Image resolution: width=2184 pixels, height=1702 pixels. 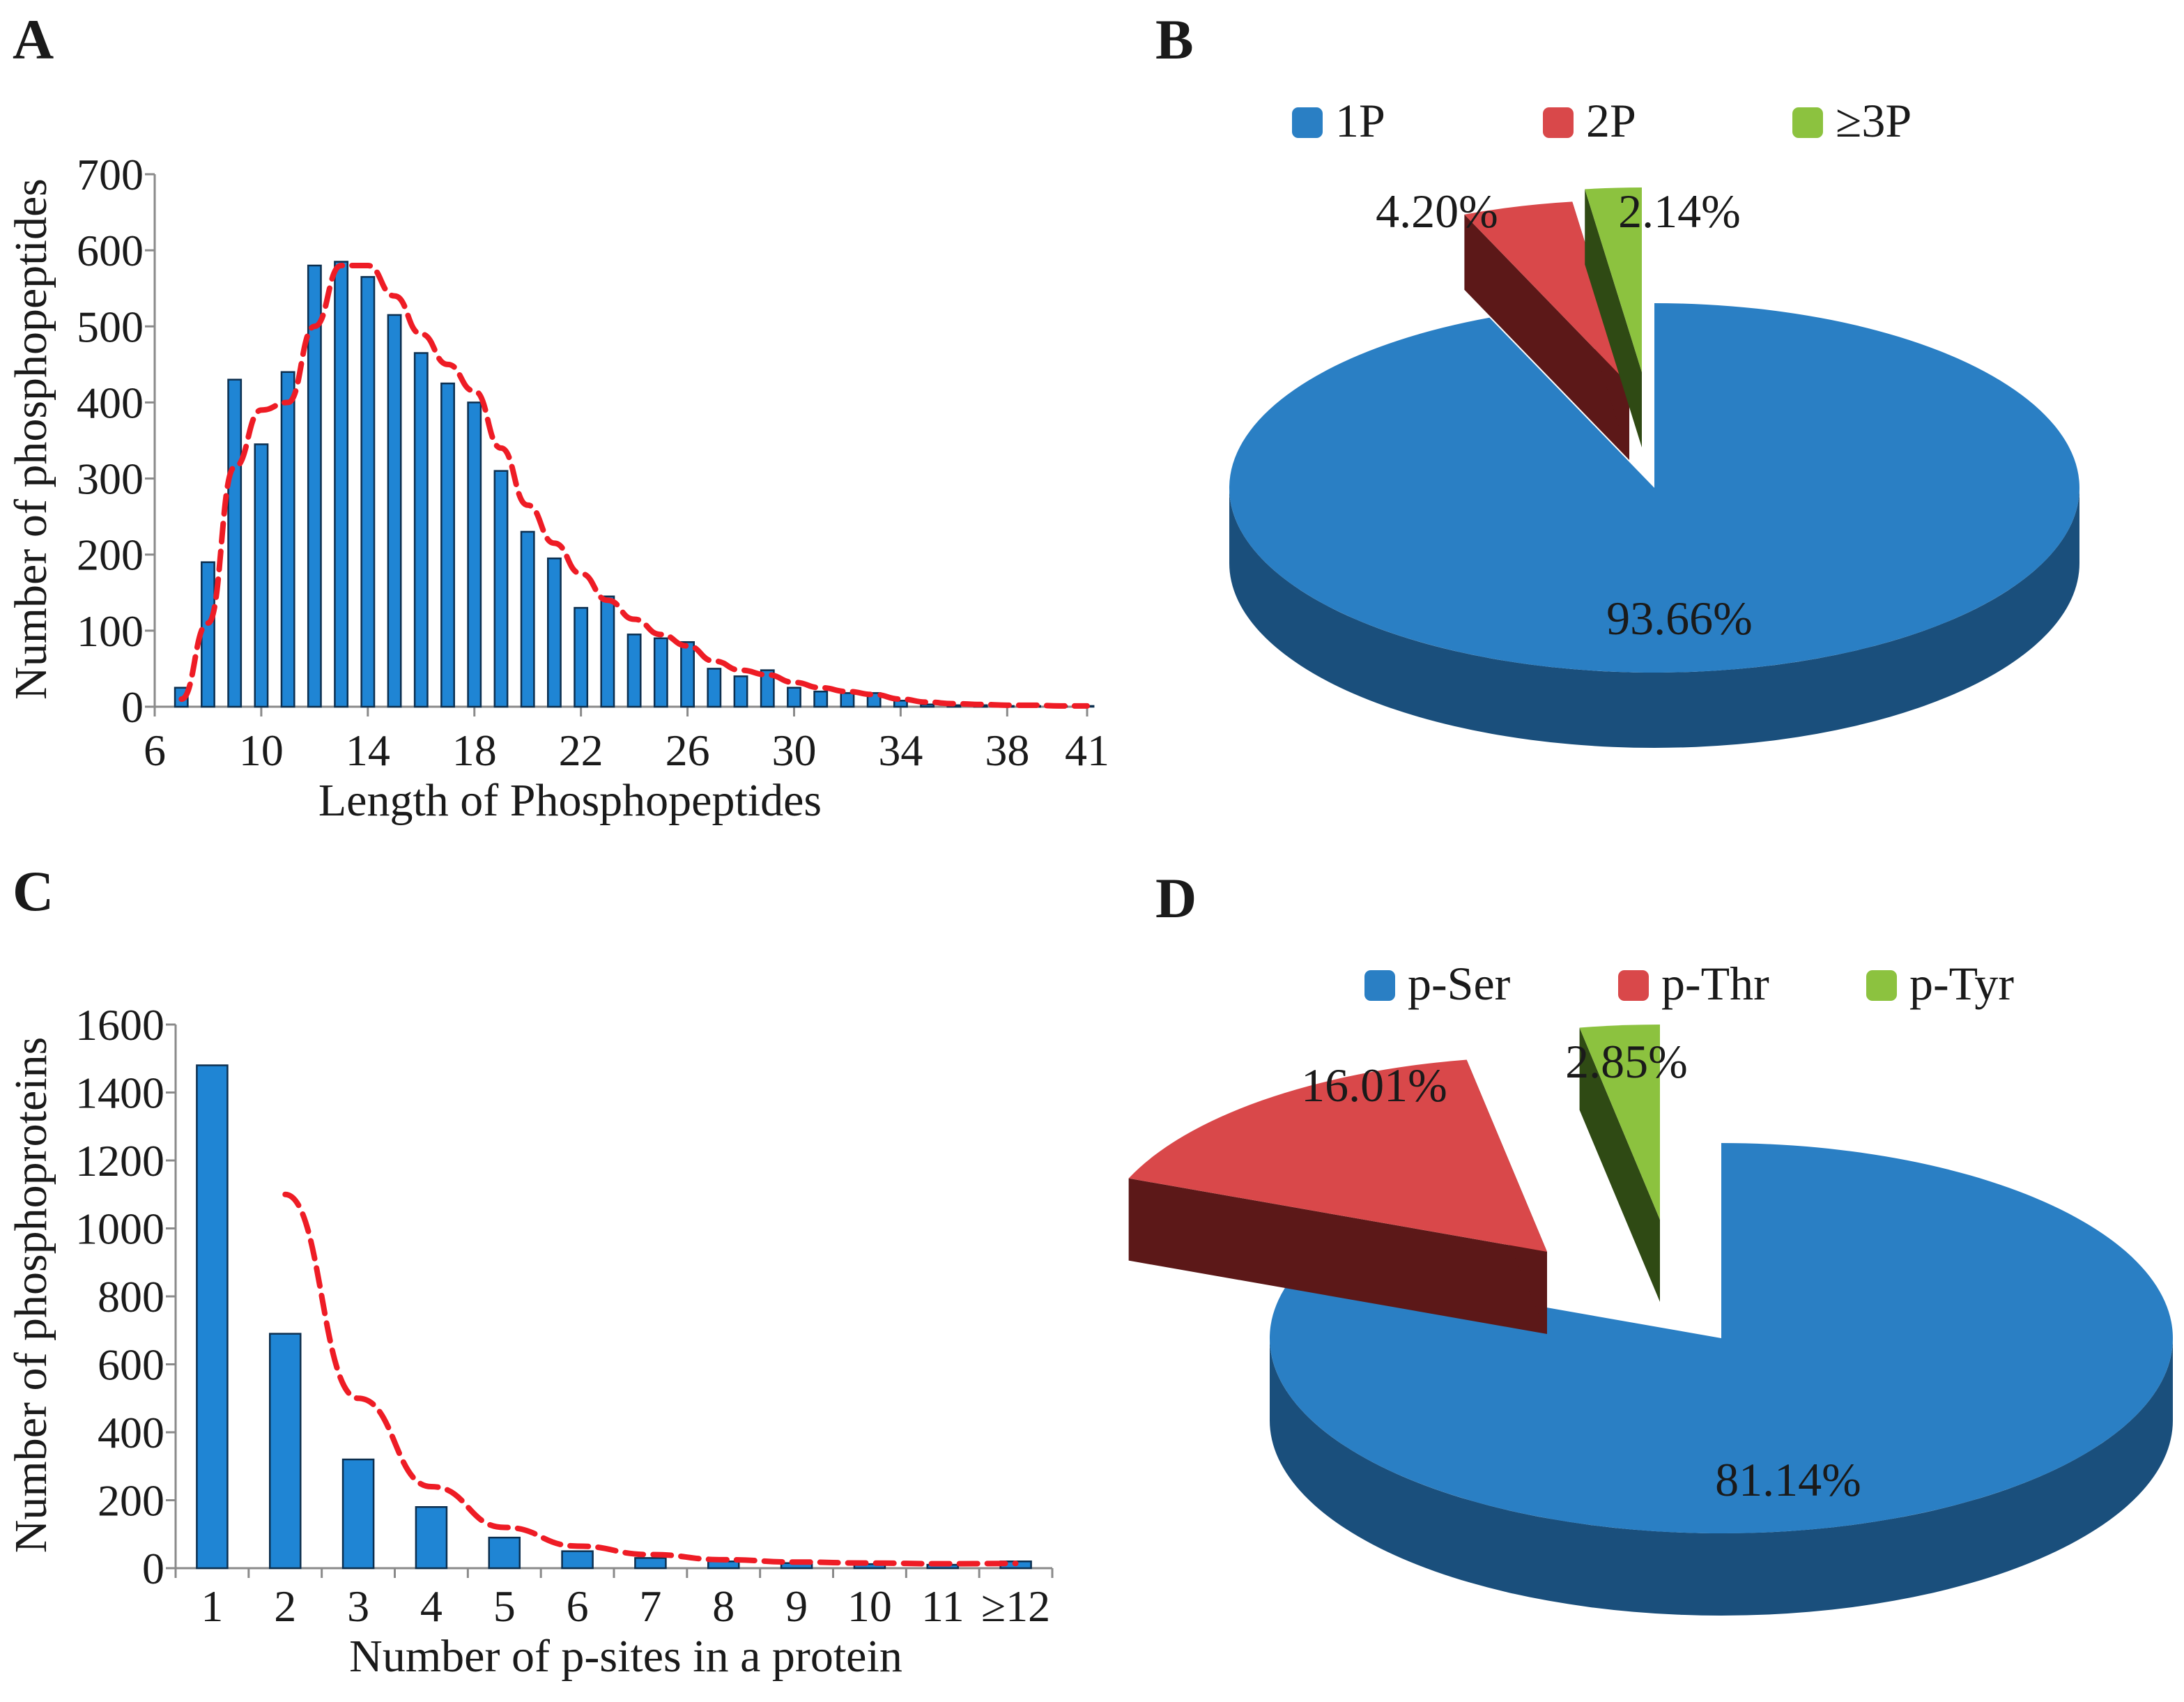 What do you see at coordinates (1626, 1061) in the screenshot?
I see `pie-d-slice-label: 2.85%` at bounding box center [1626, 1061].